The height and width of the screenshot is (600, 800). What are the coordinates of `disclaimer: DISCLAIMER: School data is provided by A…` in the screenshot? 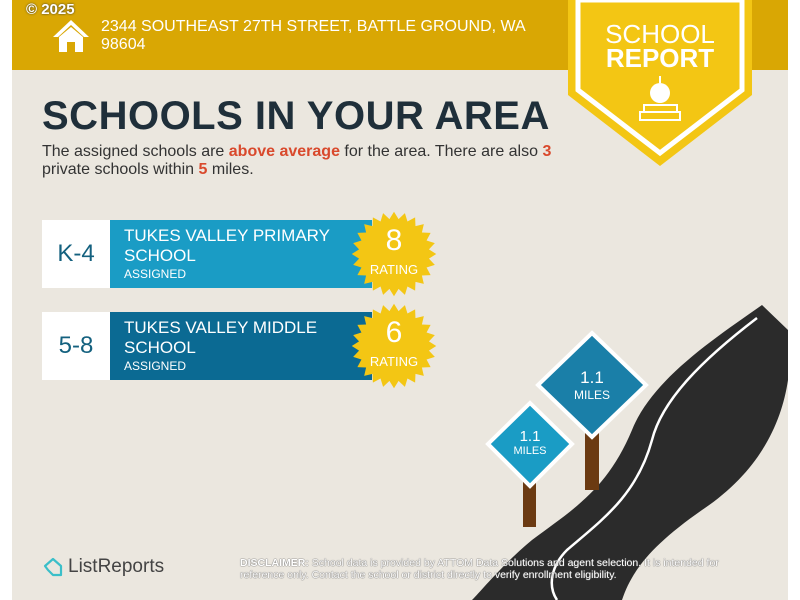 It's located at (500, 569).